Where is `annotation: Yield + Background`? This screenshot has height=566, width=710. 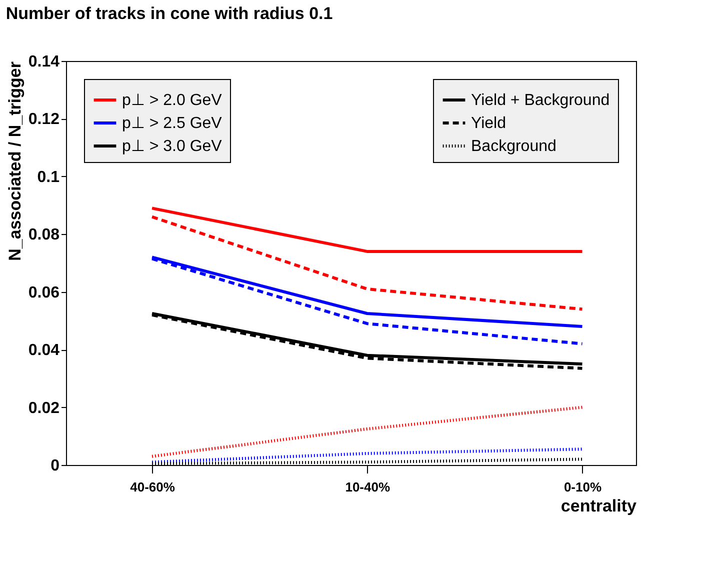 annotation: Yield + Background is located at coordinates (540, 100).